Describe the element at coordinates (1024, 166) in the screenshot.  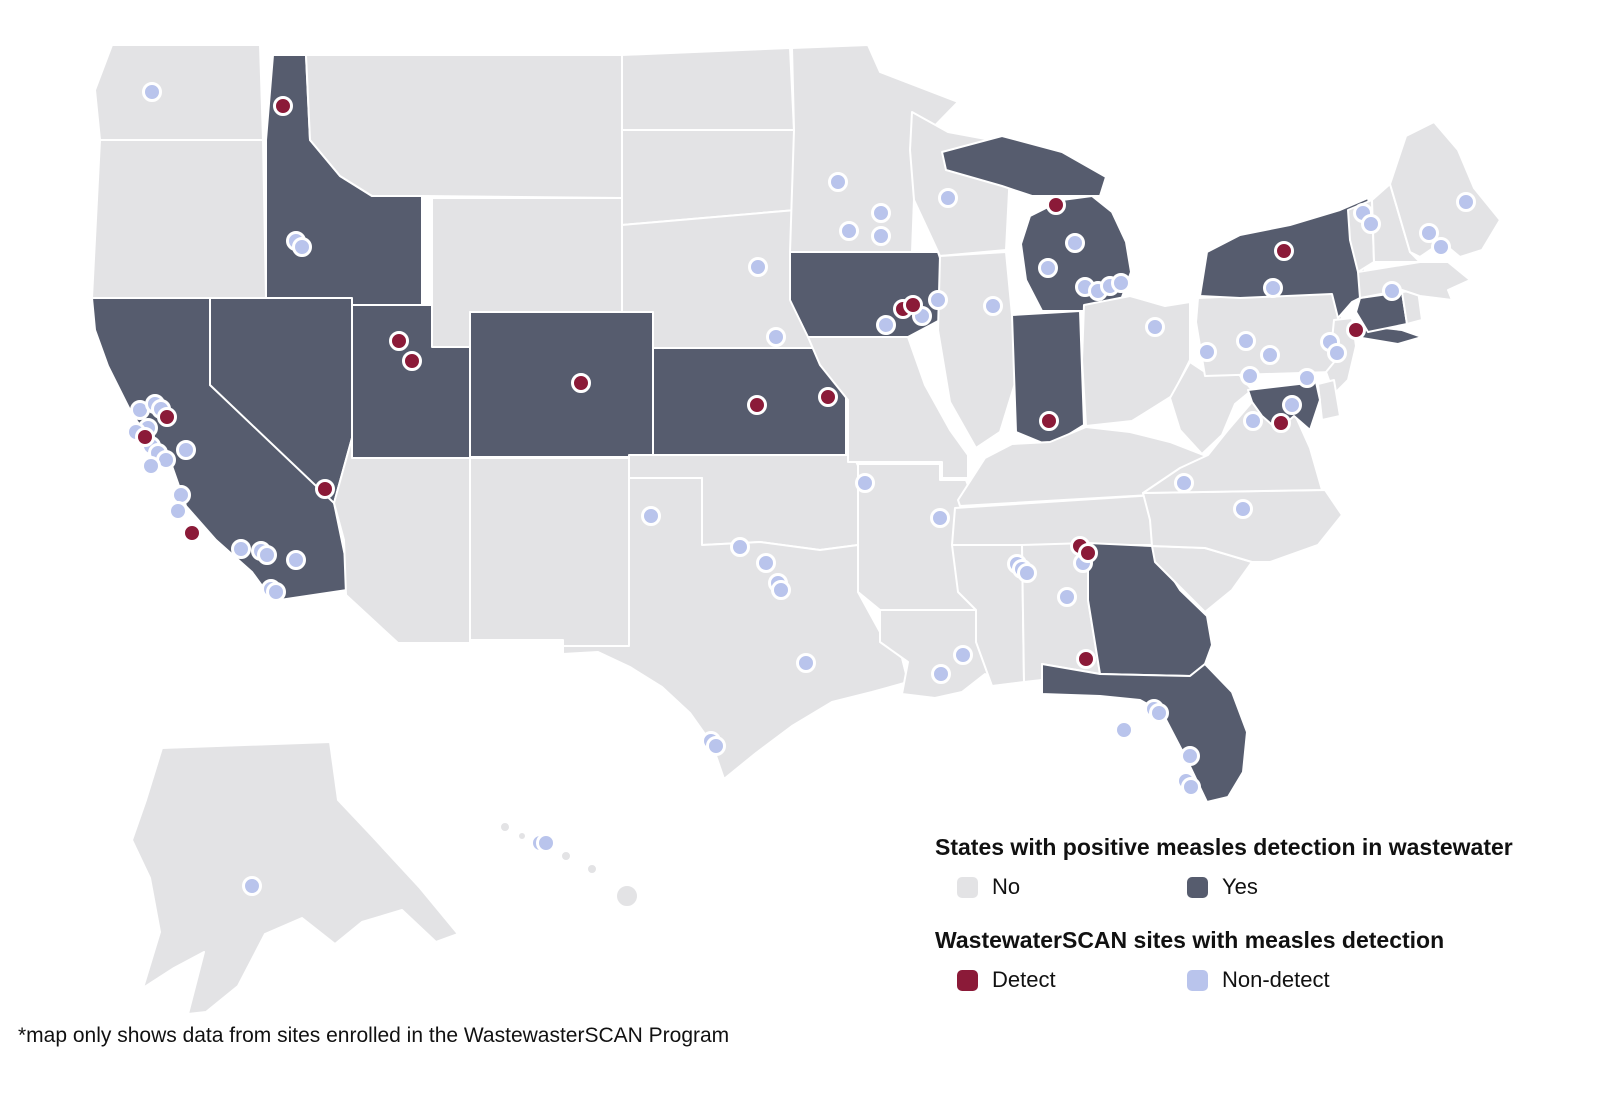
I see `state-mi-upper` at that location.